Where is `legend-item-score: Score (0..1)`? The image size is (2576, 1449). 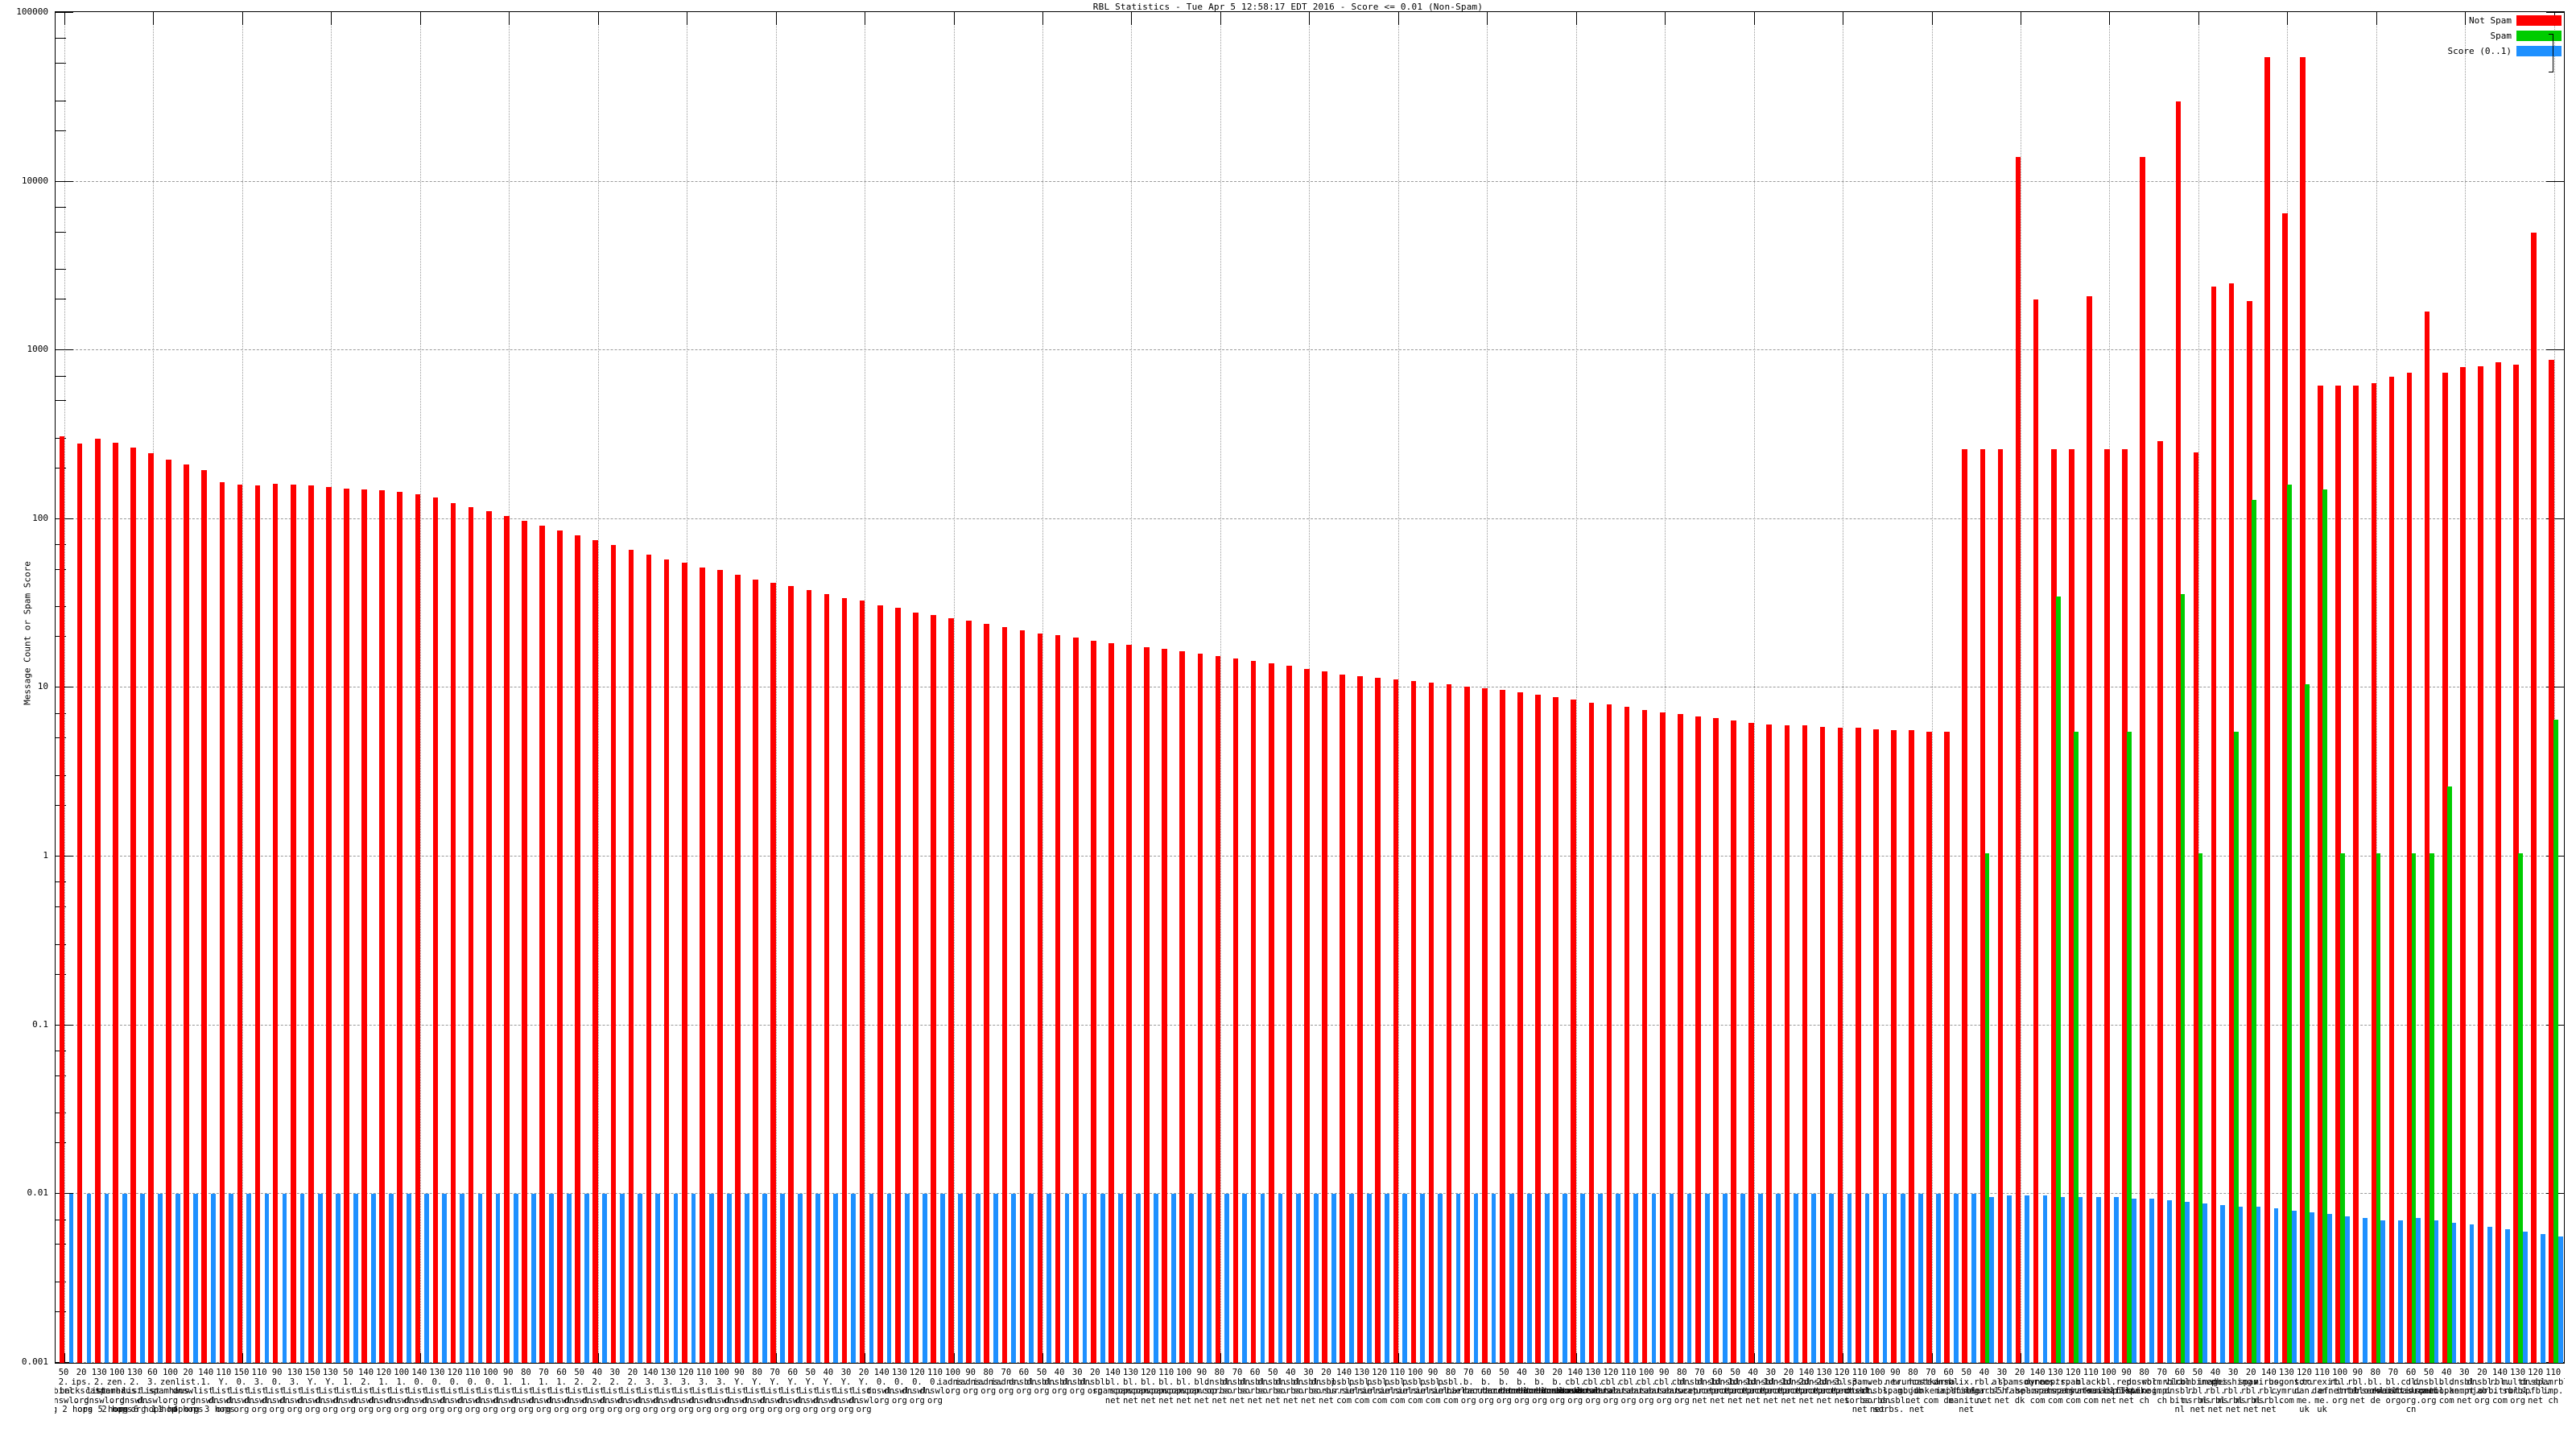 legend-item-score: Score (0..1) is located at coordinates (2494, 51).